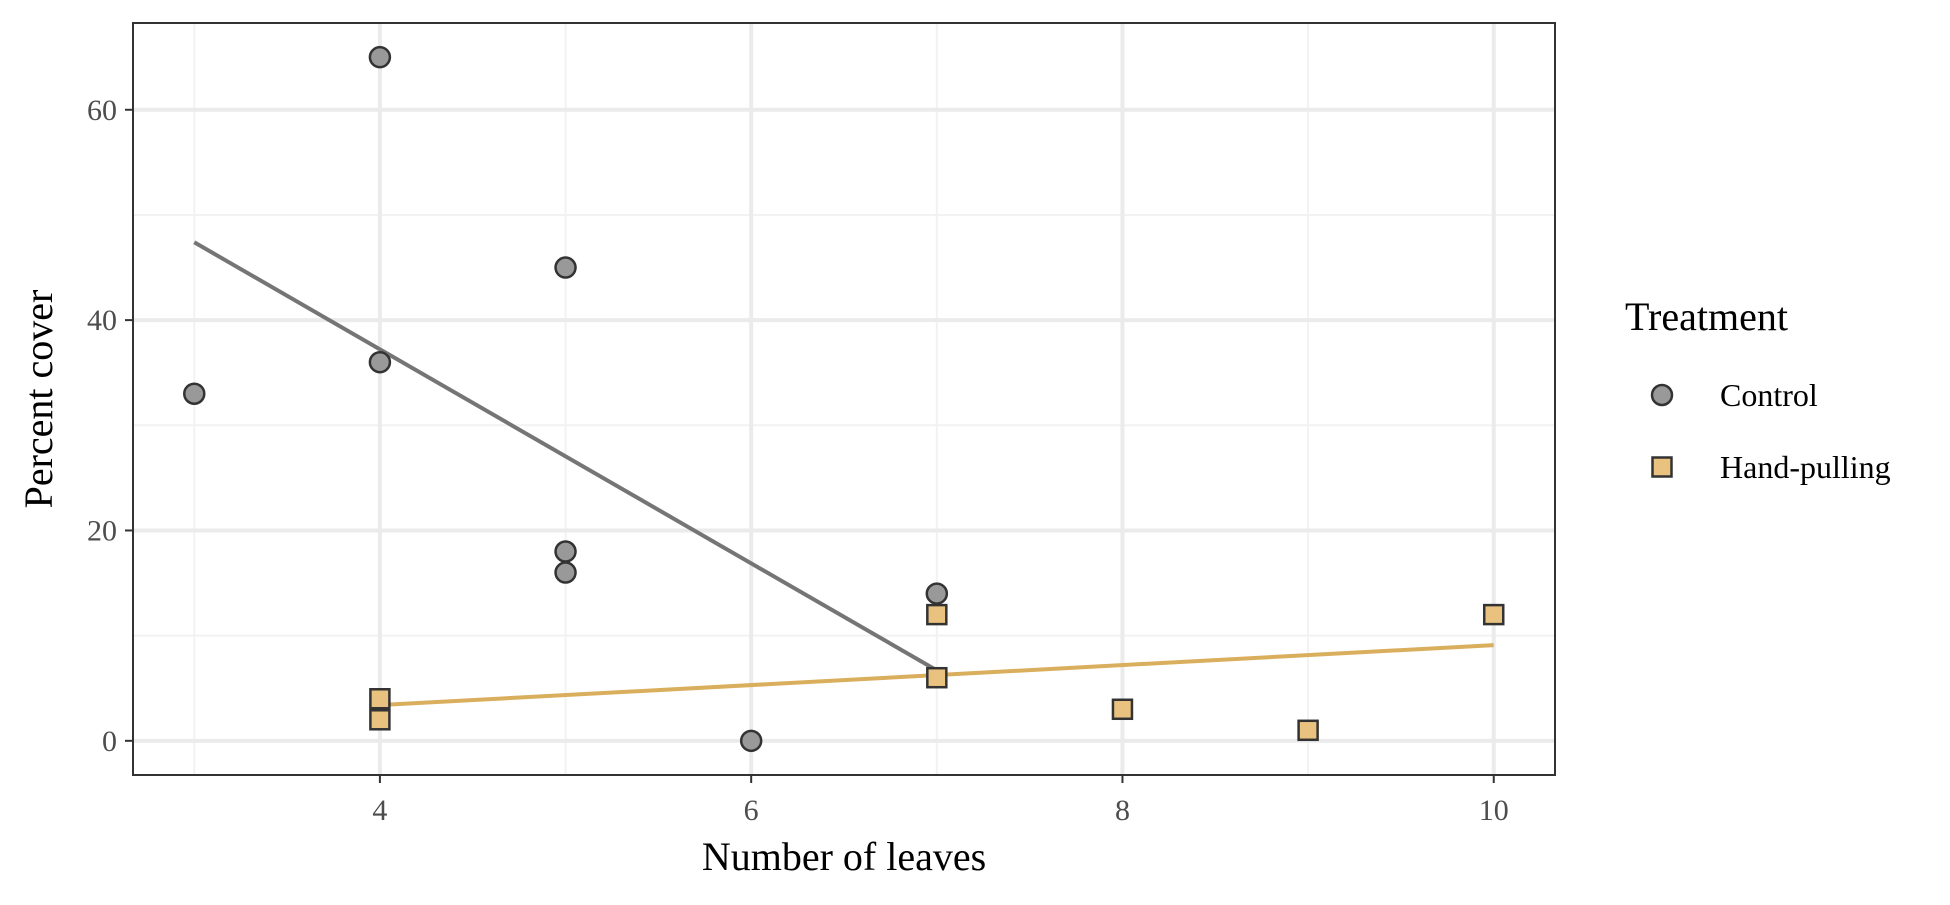 The width and height of the screenshot is (1950, 905). I want to click on legend-key-hand-pulling, so click(1662, 467).